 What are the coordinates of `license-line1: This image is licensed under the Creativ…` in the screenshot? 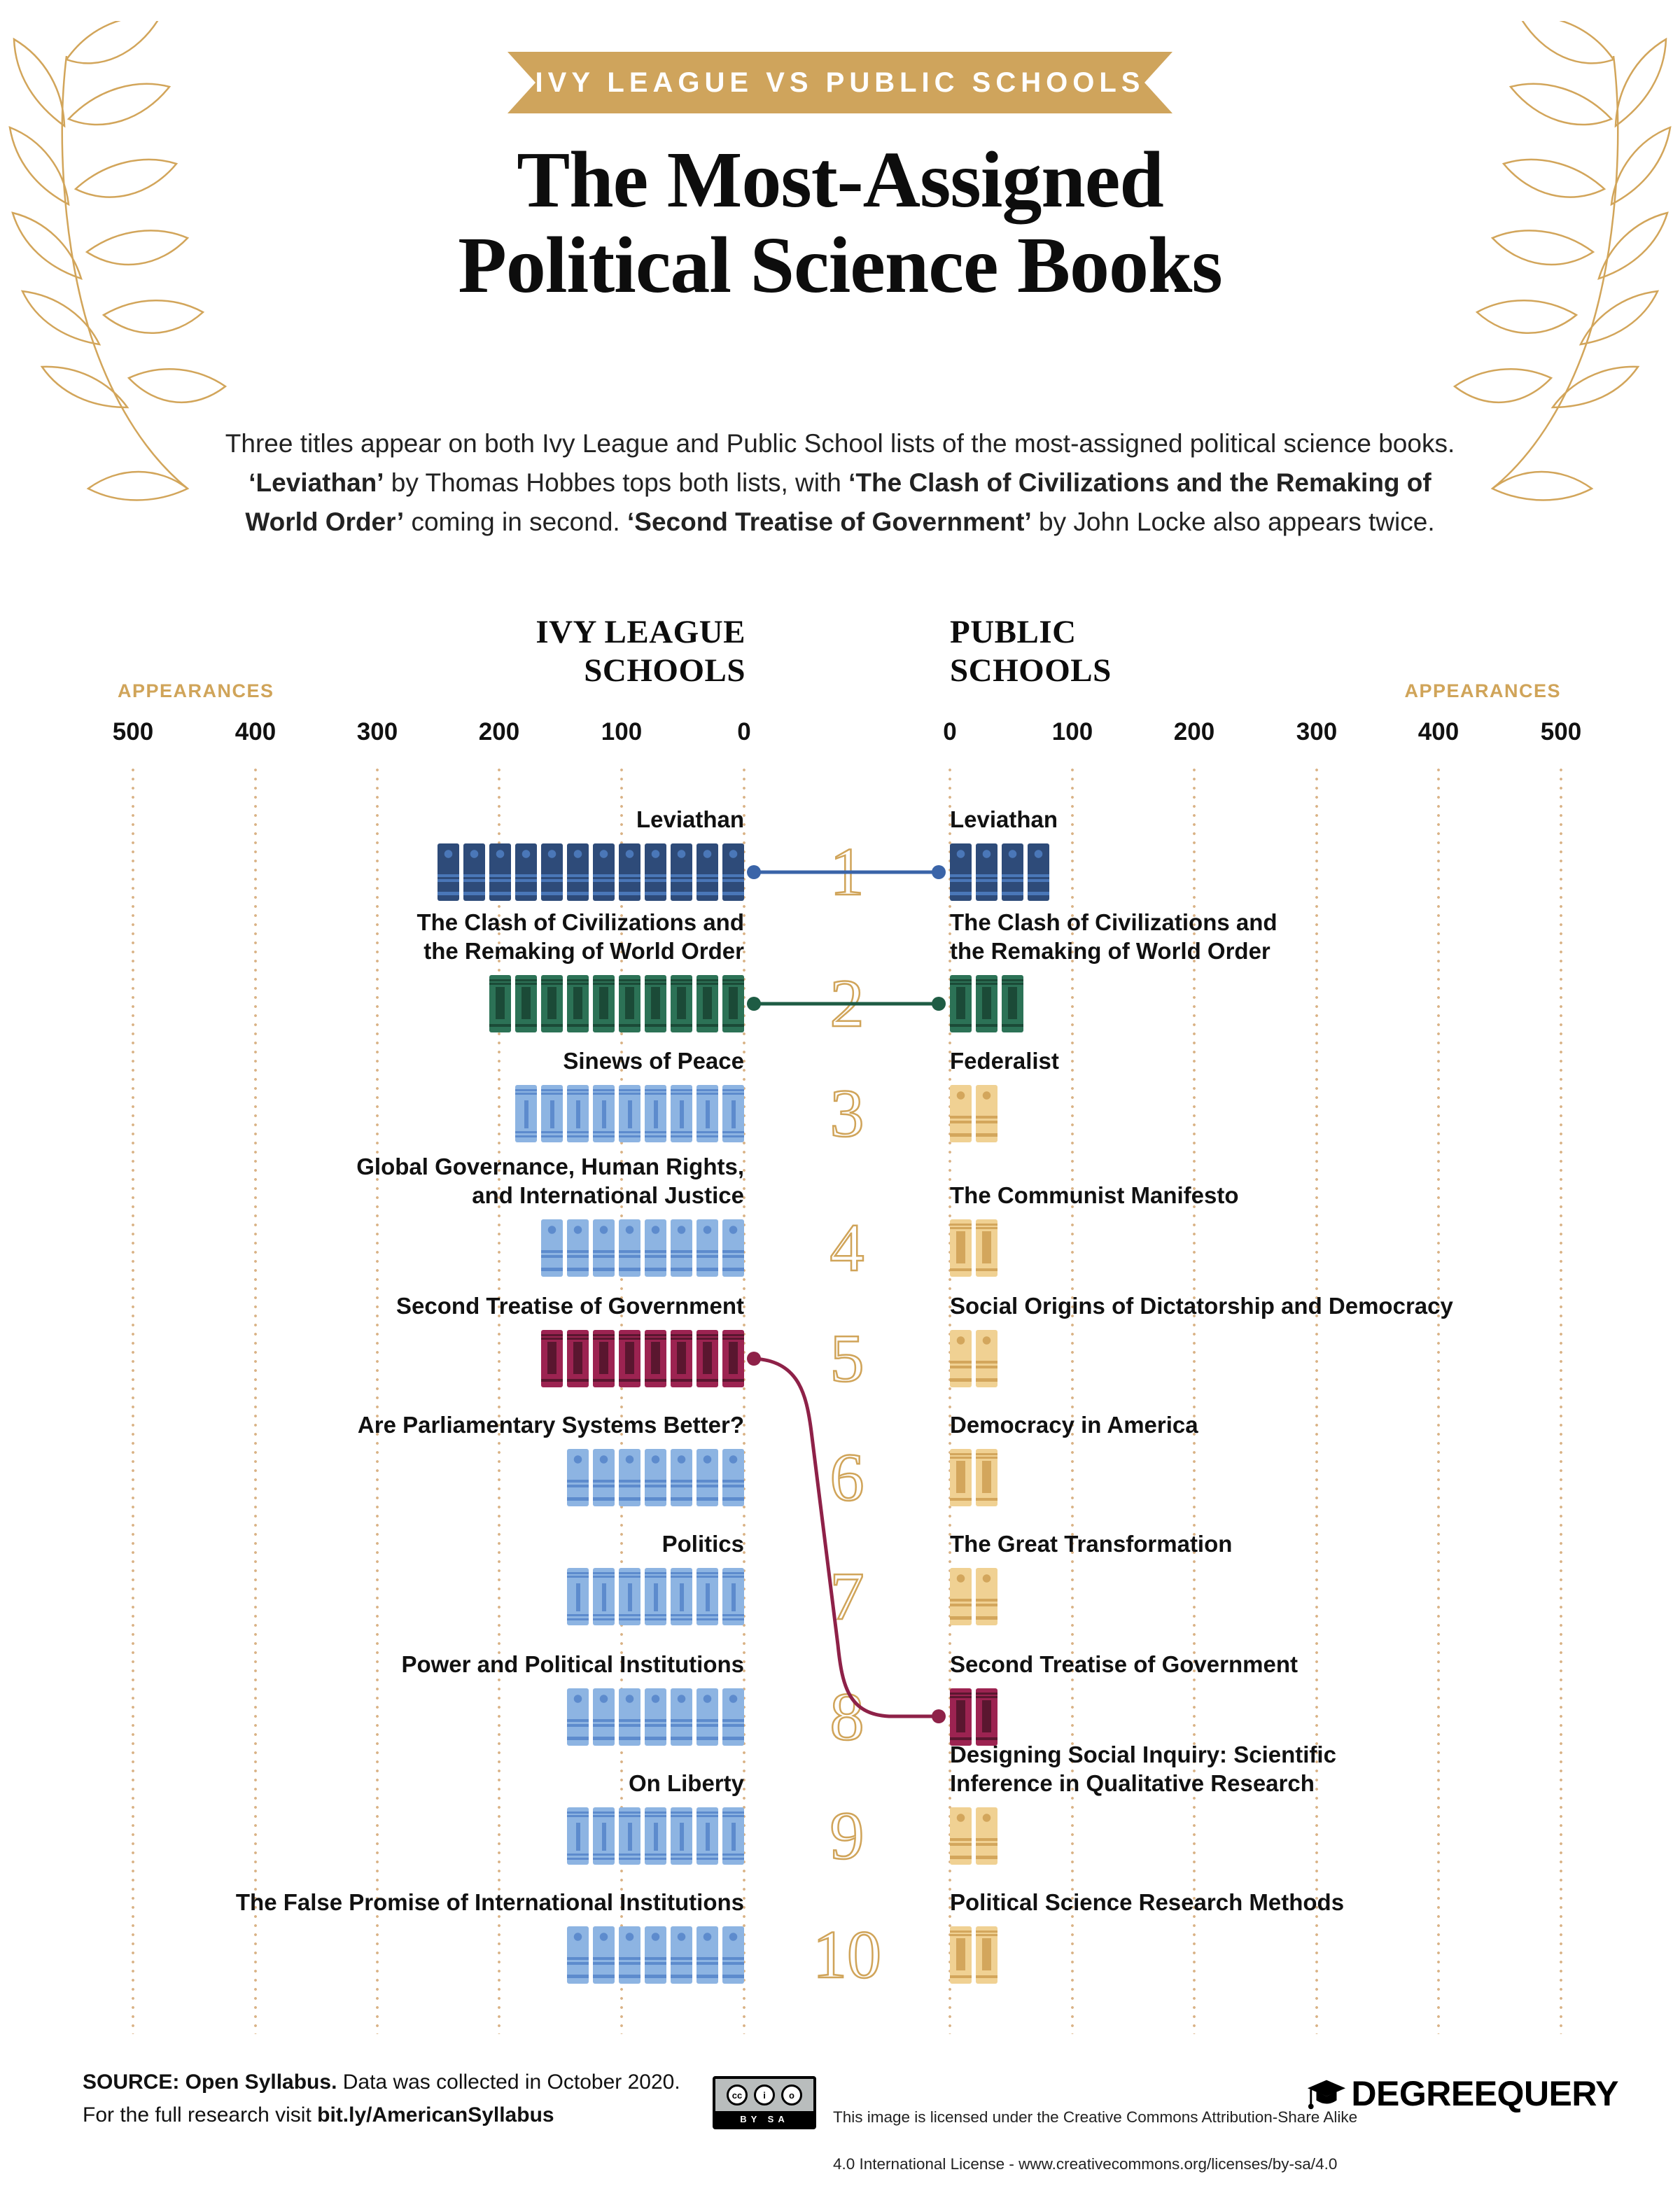 It's located at (1095, 2117).